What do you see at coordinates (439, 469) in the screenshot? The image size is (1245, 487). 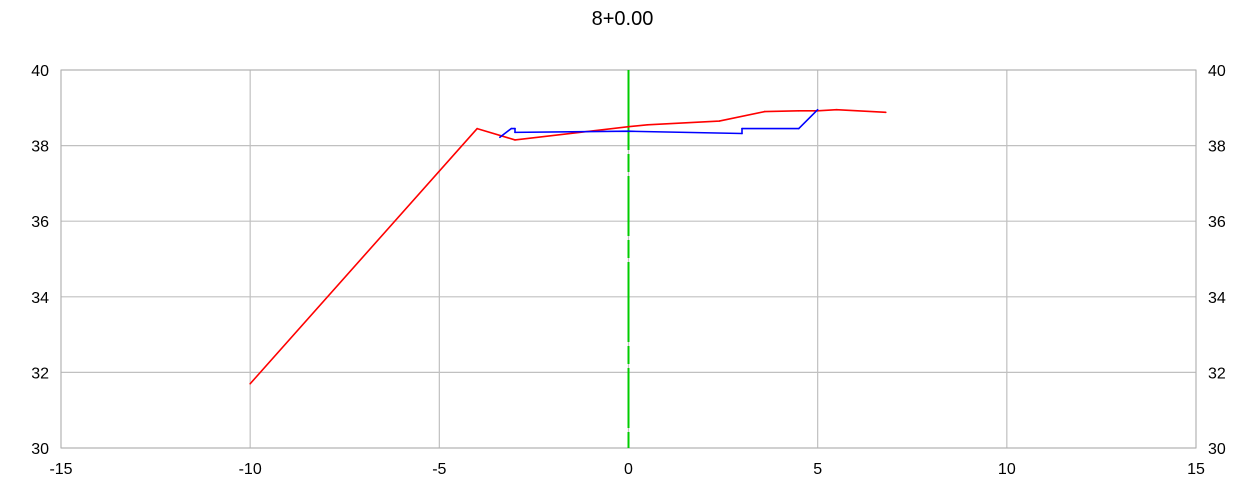 I see `x-tick-label: -5` at bounding box center [439, 469].